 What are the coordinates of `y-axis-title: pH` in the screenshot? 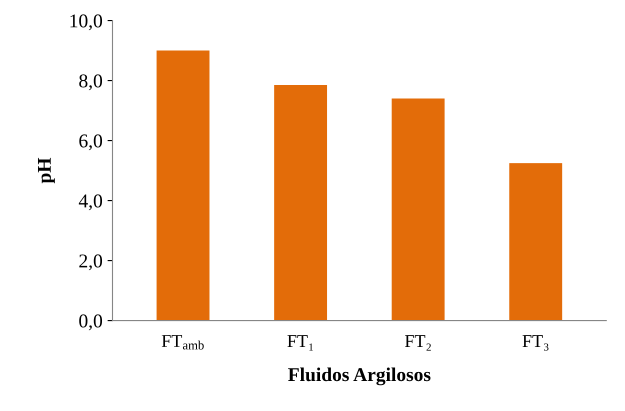 It's located at (46, 171).